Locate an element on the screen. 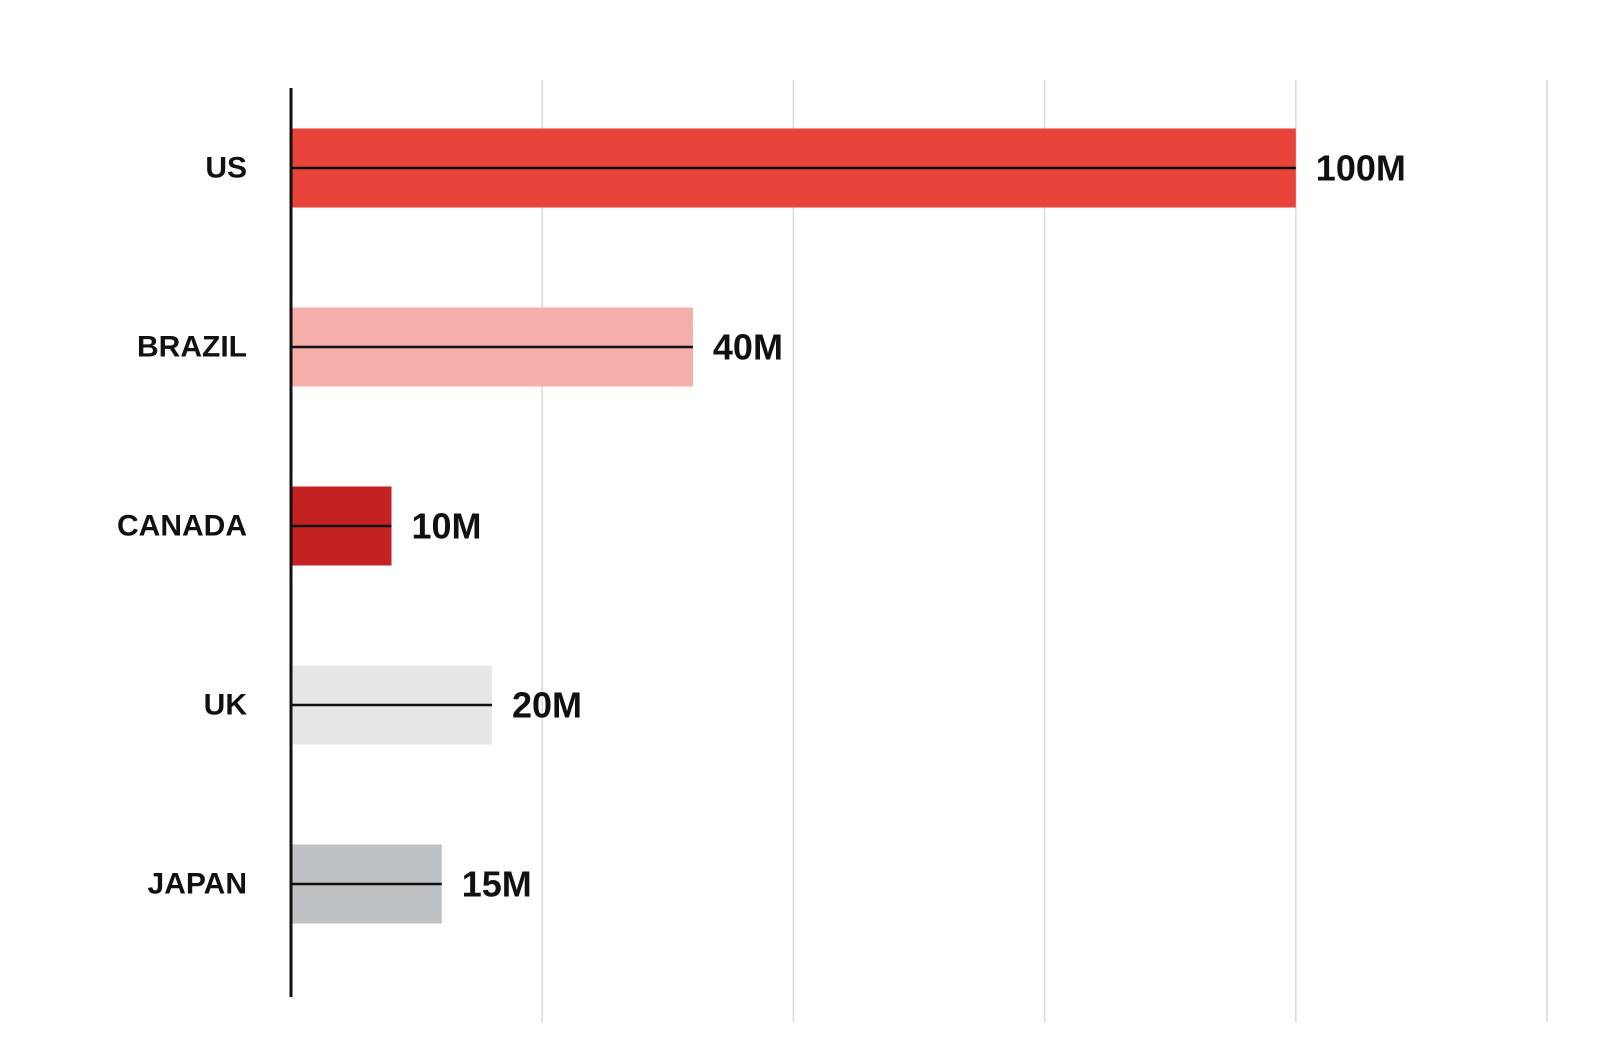 This screenshot has height=1053, width=1600. value-label-brazil: 40M is located at coordinates (748, 347).